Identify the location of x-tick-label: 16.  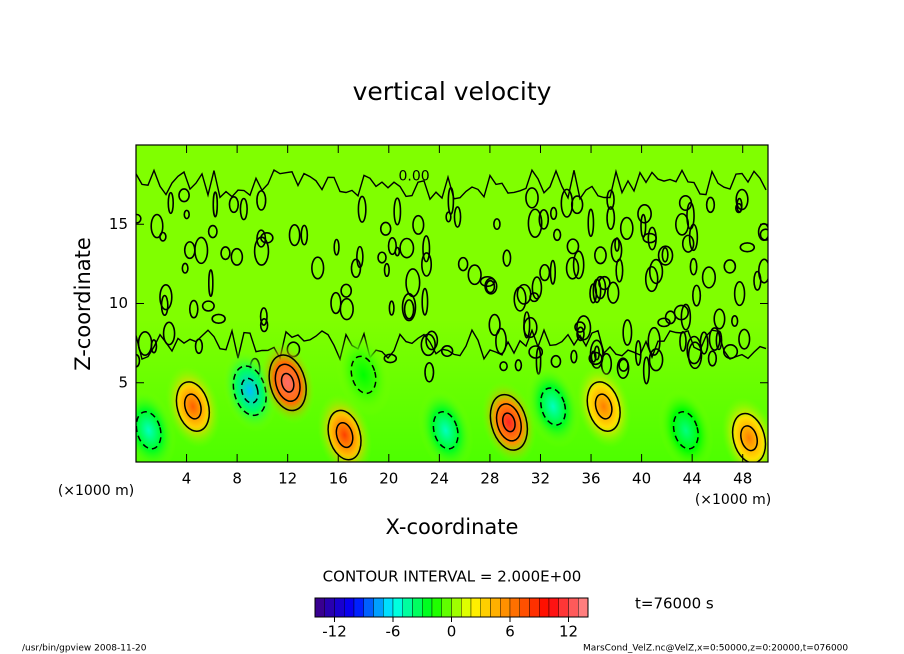
(338, 479).